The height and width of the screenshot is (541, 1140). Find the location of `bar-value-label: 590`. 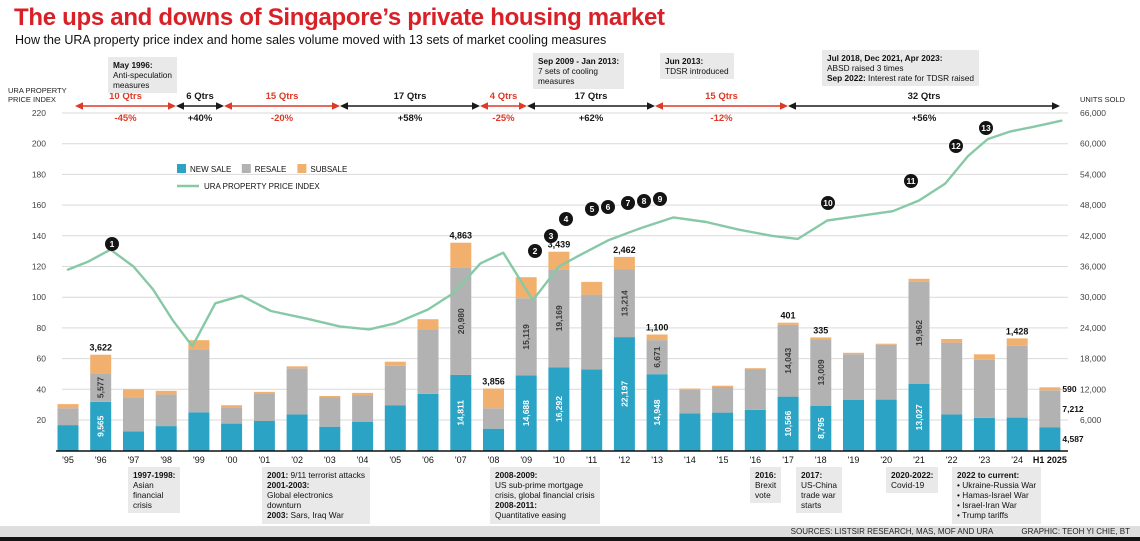

bar-value-label: 590 is located at coordinates (1069, 389).